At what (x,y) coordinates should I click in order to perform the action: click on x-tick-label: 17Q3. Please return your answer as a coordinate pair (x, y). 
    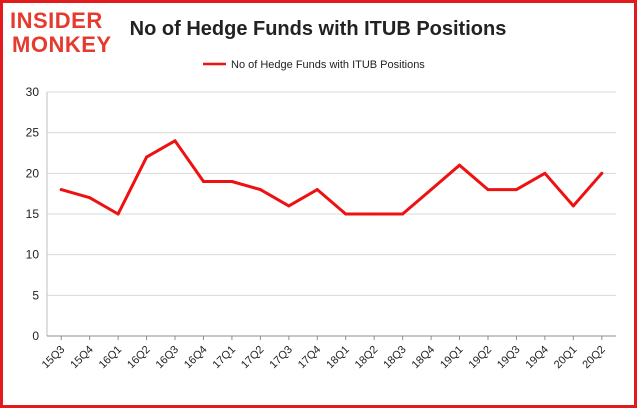
    Looking at the image, I should click on (281, 358).